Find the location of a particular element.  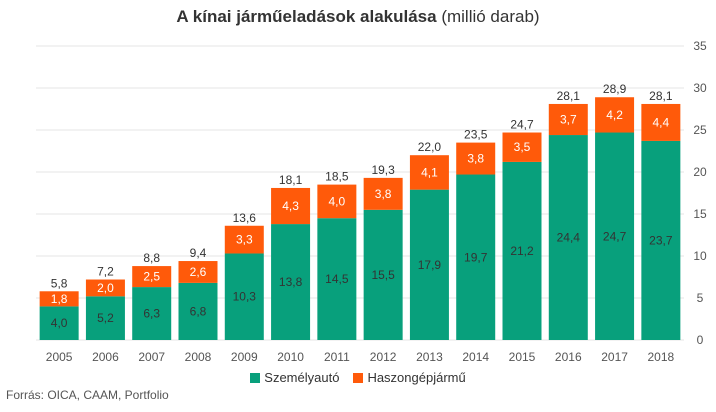

data-label-commercial: 4,4 is located at coordinates (661, 122).